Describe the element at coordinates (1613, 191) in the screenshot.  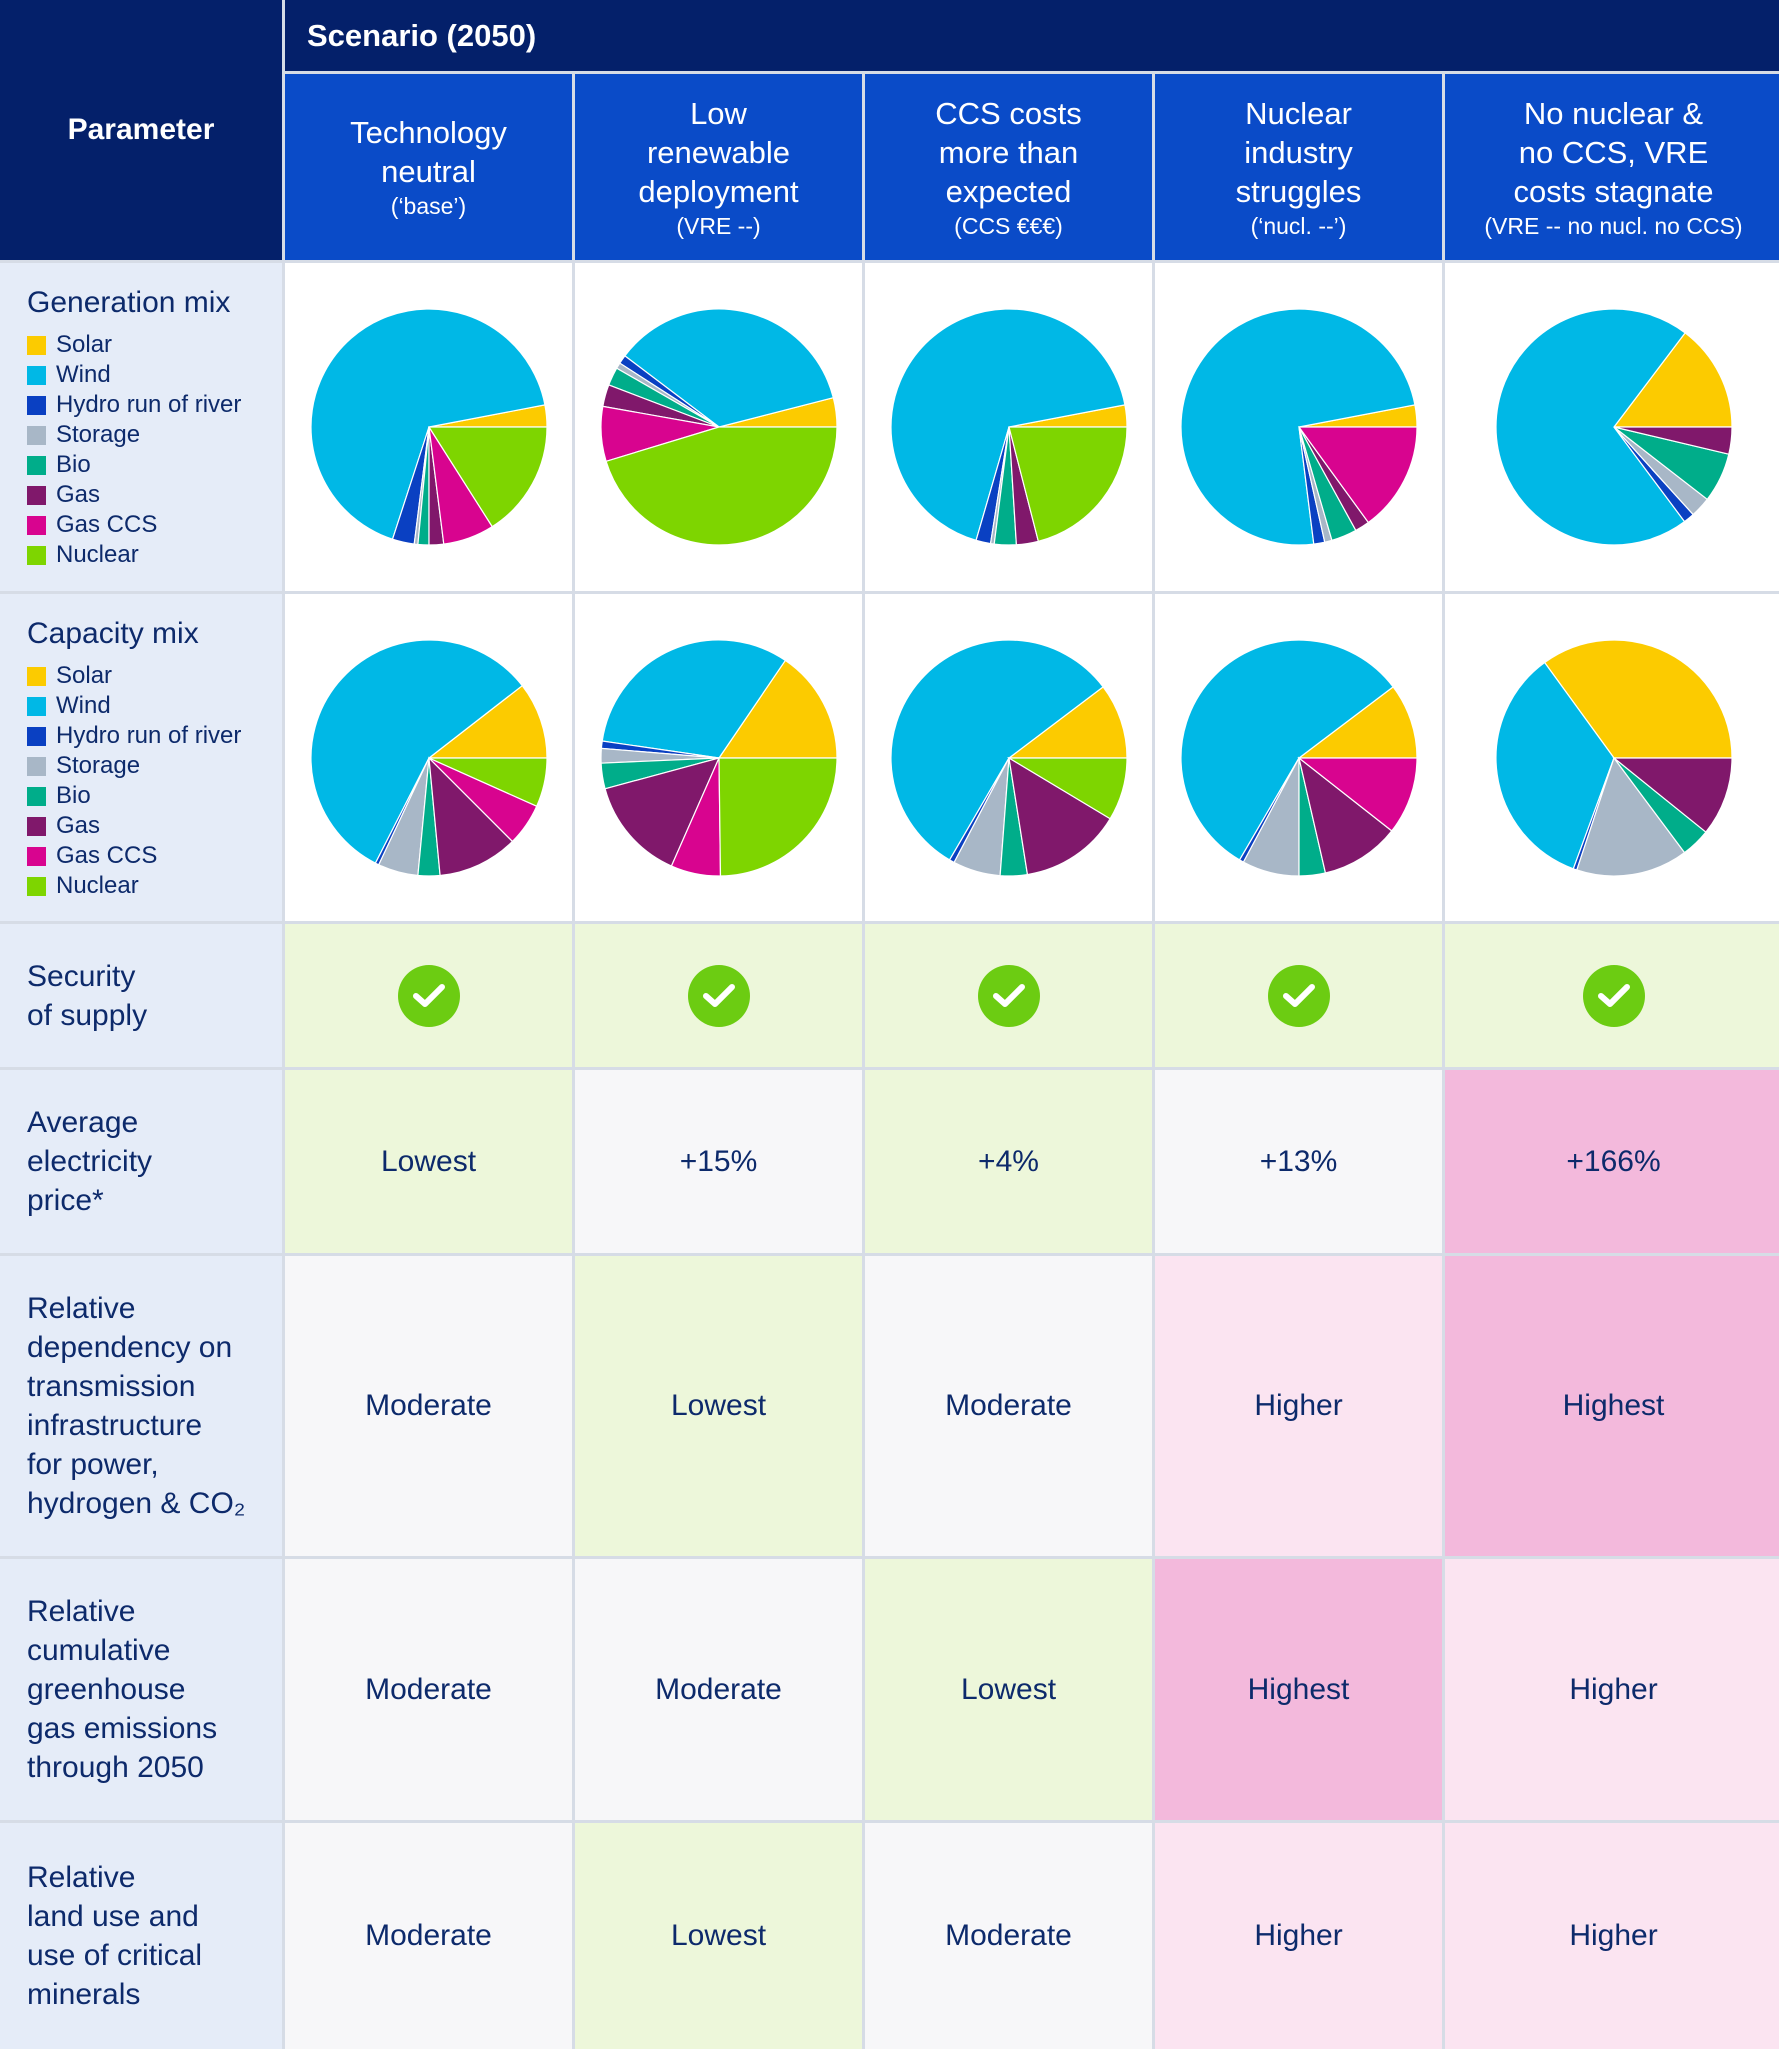
I see `scenario-title-line: costs stagnate` at that location.